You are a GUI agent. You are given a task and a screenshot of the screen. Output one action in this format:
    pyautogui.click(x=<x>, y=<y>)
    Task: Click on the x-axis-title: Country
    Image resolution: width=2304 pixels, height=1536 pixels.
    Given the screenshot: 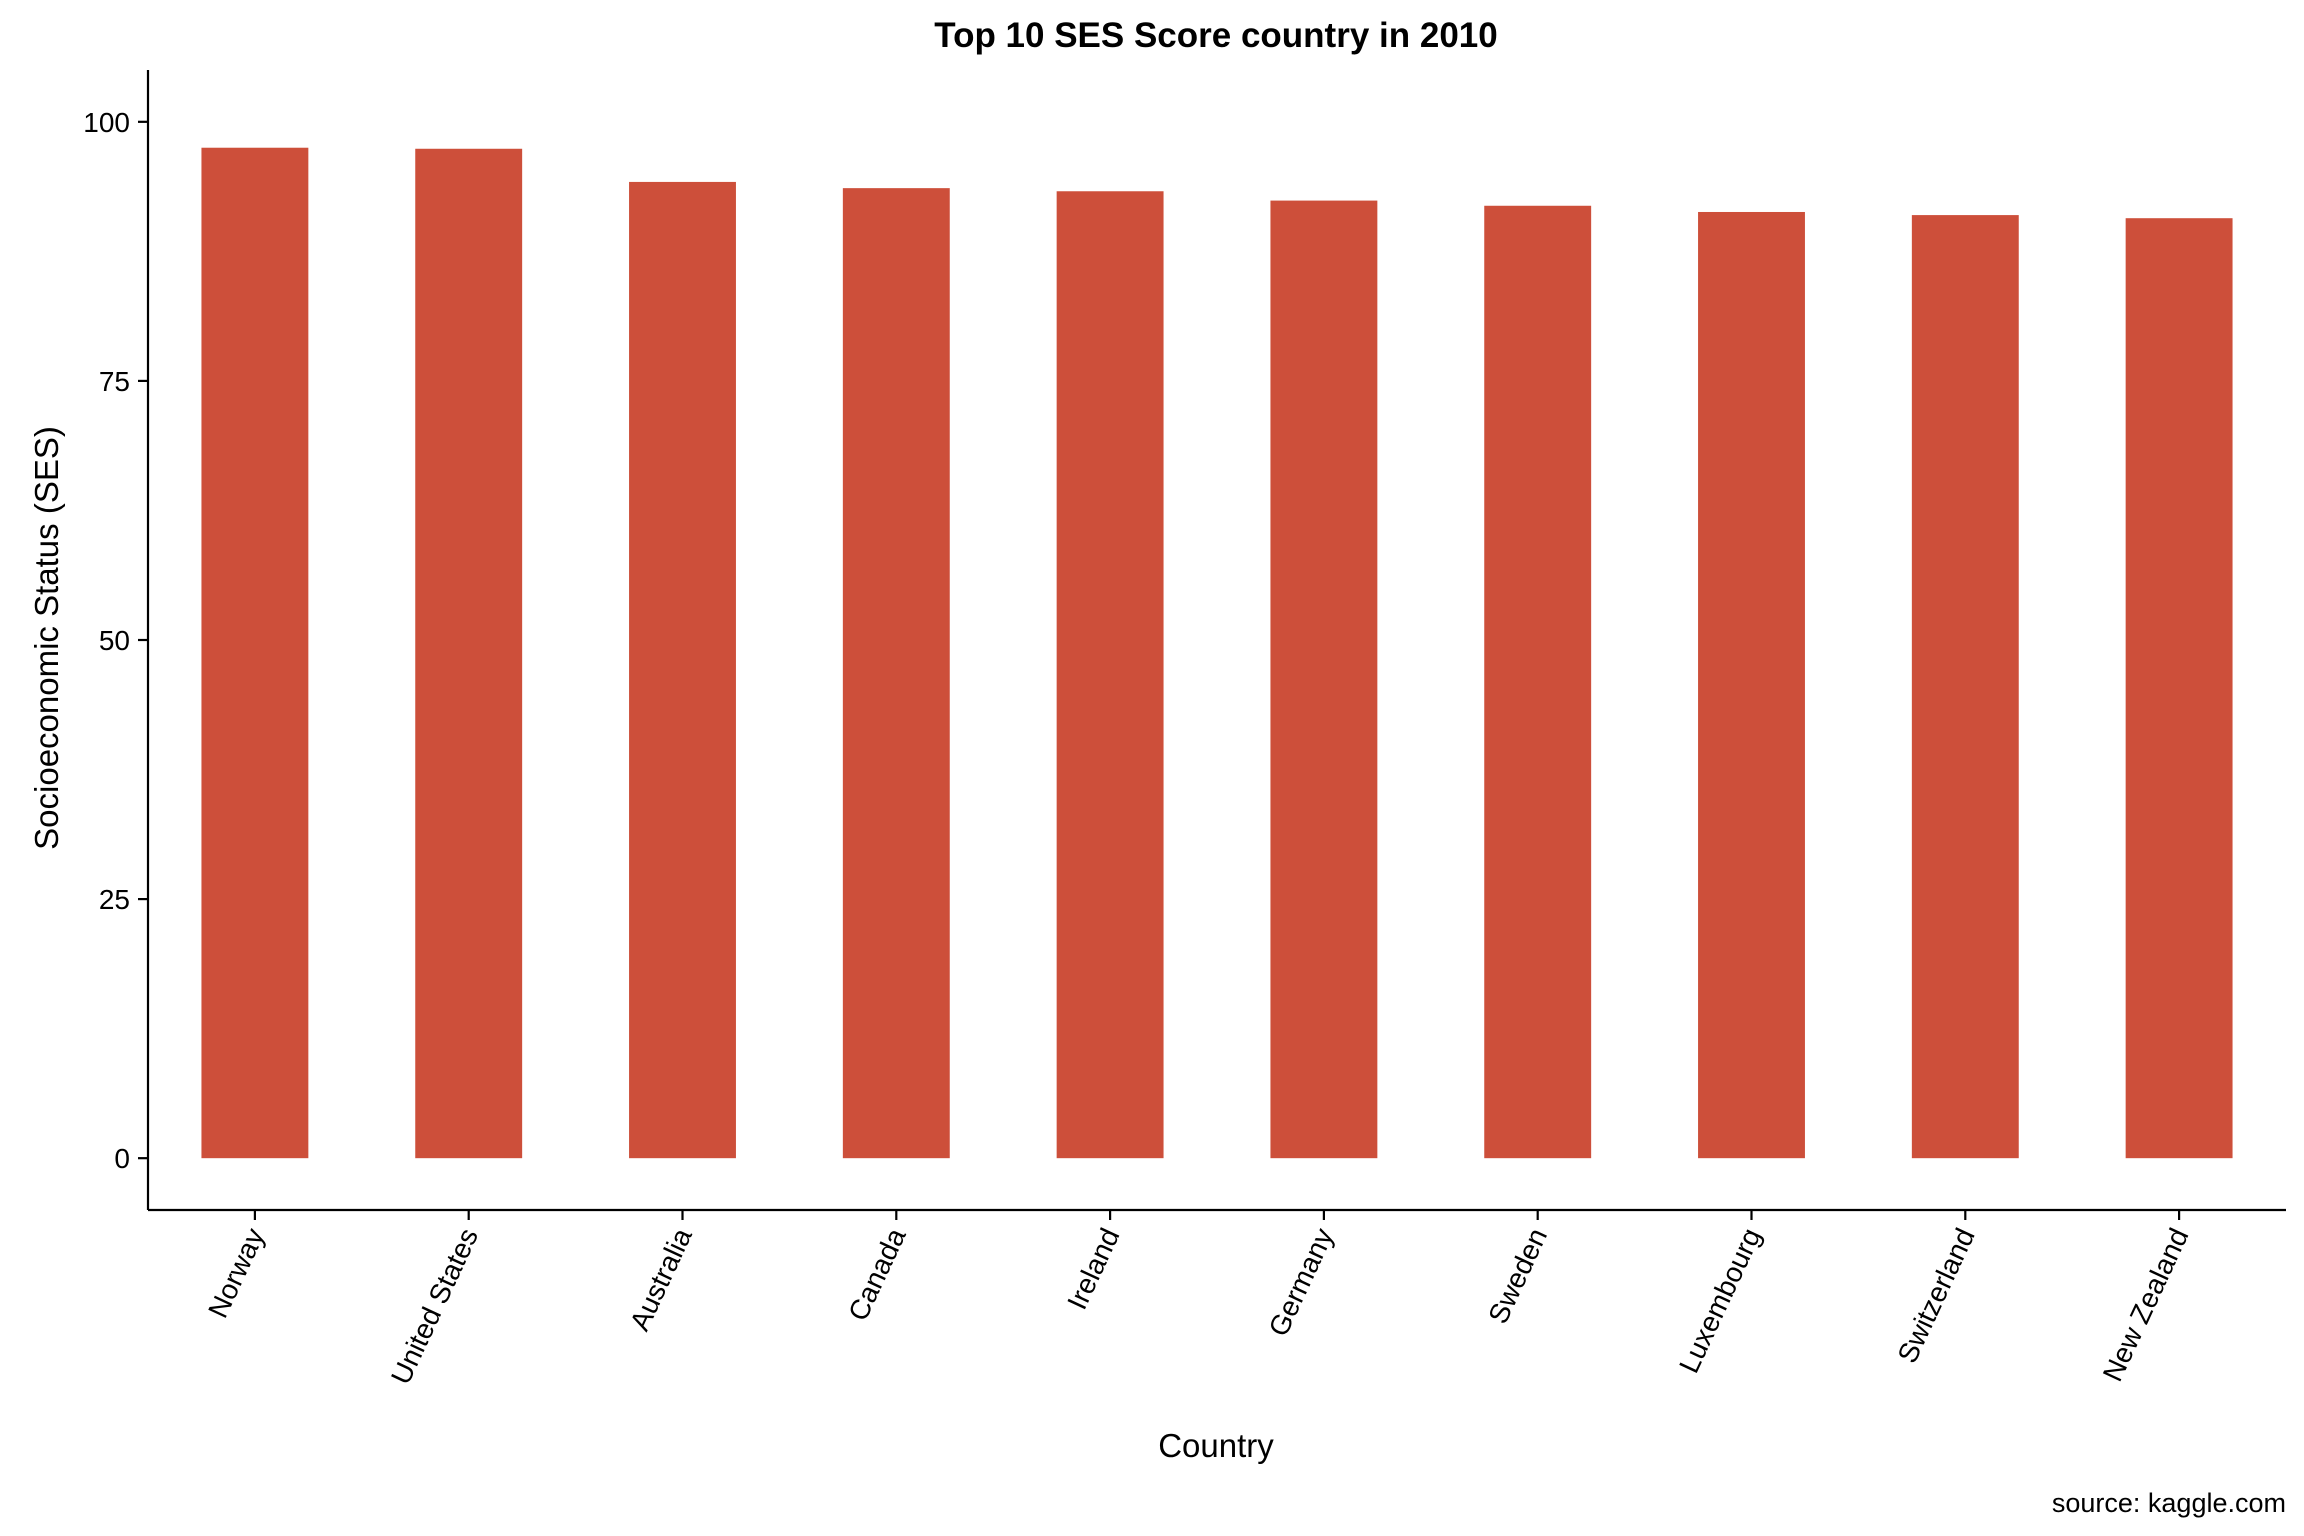 What is the action you would take?
    pyautogui.click(x=1216, y=1445)
    